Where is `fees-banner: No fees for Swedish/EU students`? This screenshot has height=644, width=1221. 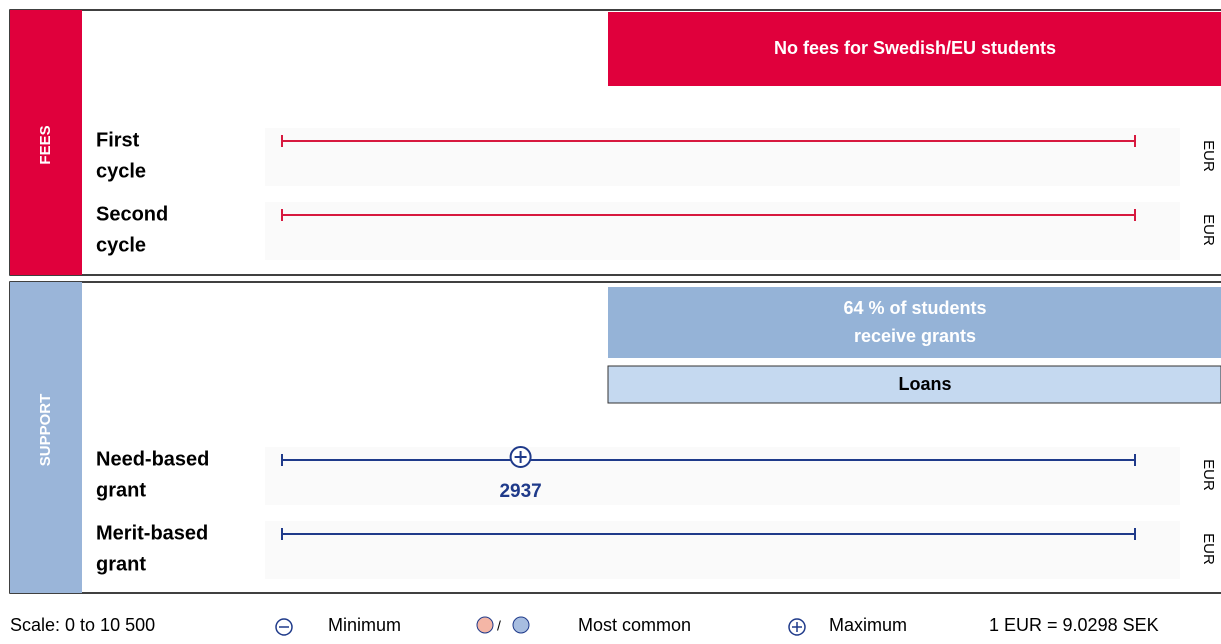
fees-banner: No fees for Swedish/EU students is located at coordinates (915, 48).